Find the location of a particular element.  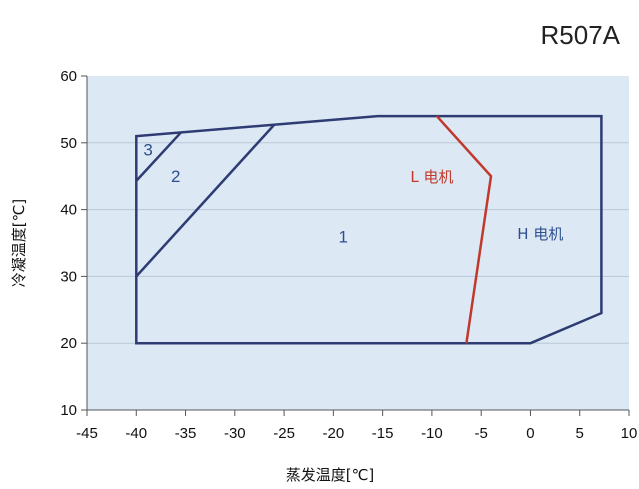

annotation-label: 2 is located at coordinates (175, 176).